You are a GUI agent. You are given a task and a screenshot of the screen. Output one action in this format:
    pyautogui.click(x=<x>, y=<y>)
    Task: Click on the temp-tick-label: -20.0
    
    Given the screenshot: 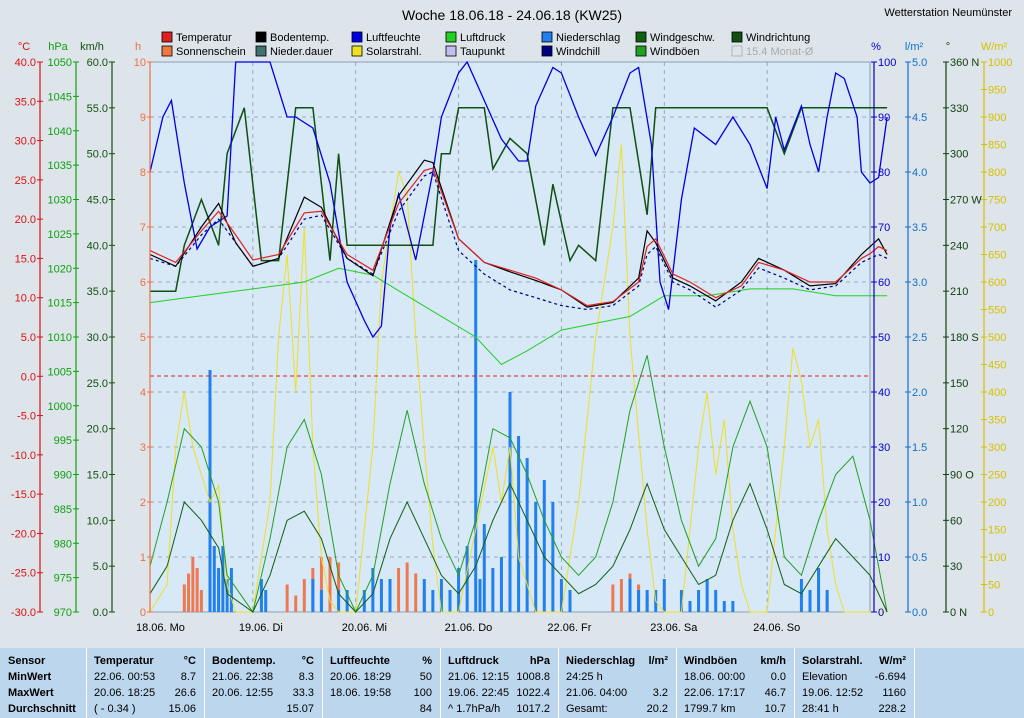 What is the action you would take?
    pyautogui.click(x=23, y=534)
    